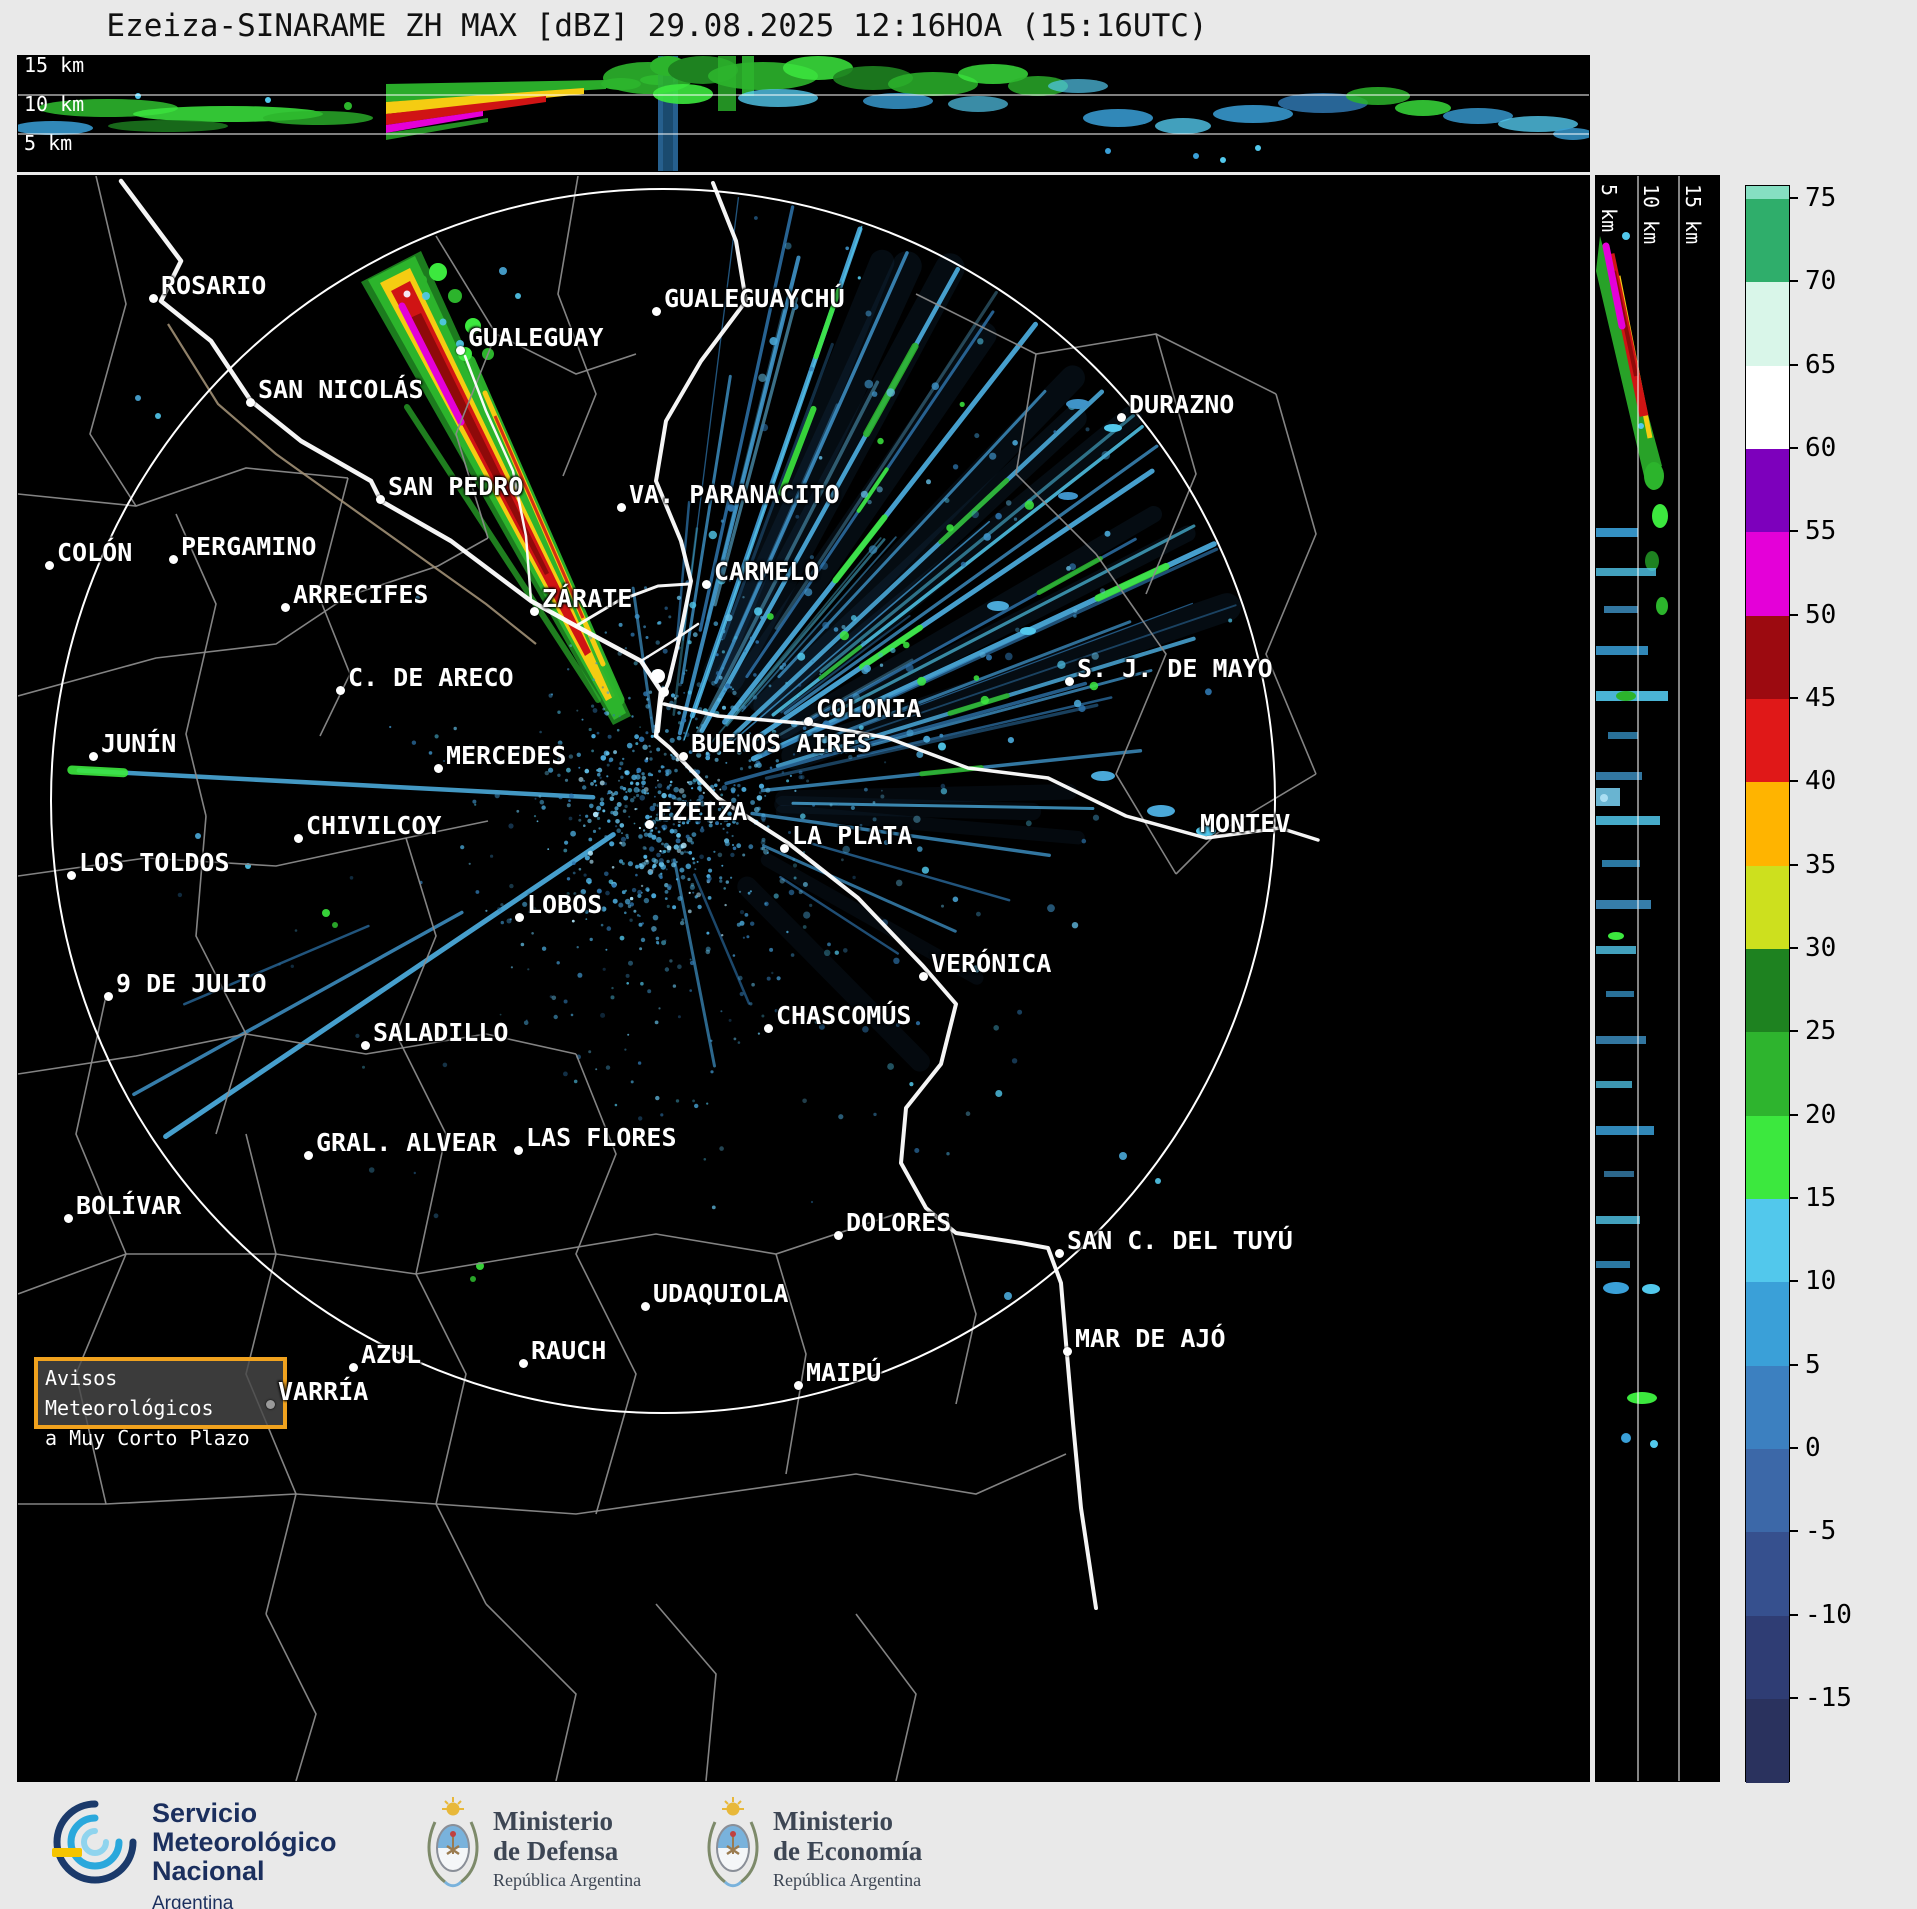 The width and height of the screenshot is (1917, 1909). What do you see at coordinates (991, 772) in the screenshot?
I see `river` at bounding box center [991, 772].